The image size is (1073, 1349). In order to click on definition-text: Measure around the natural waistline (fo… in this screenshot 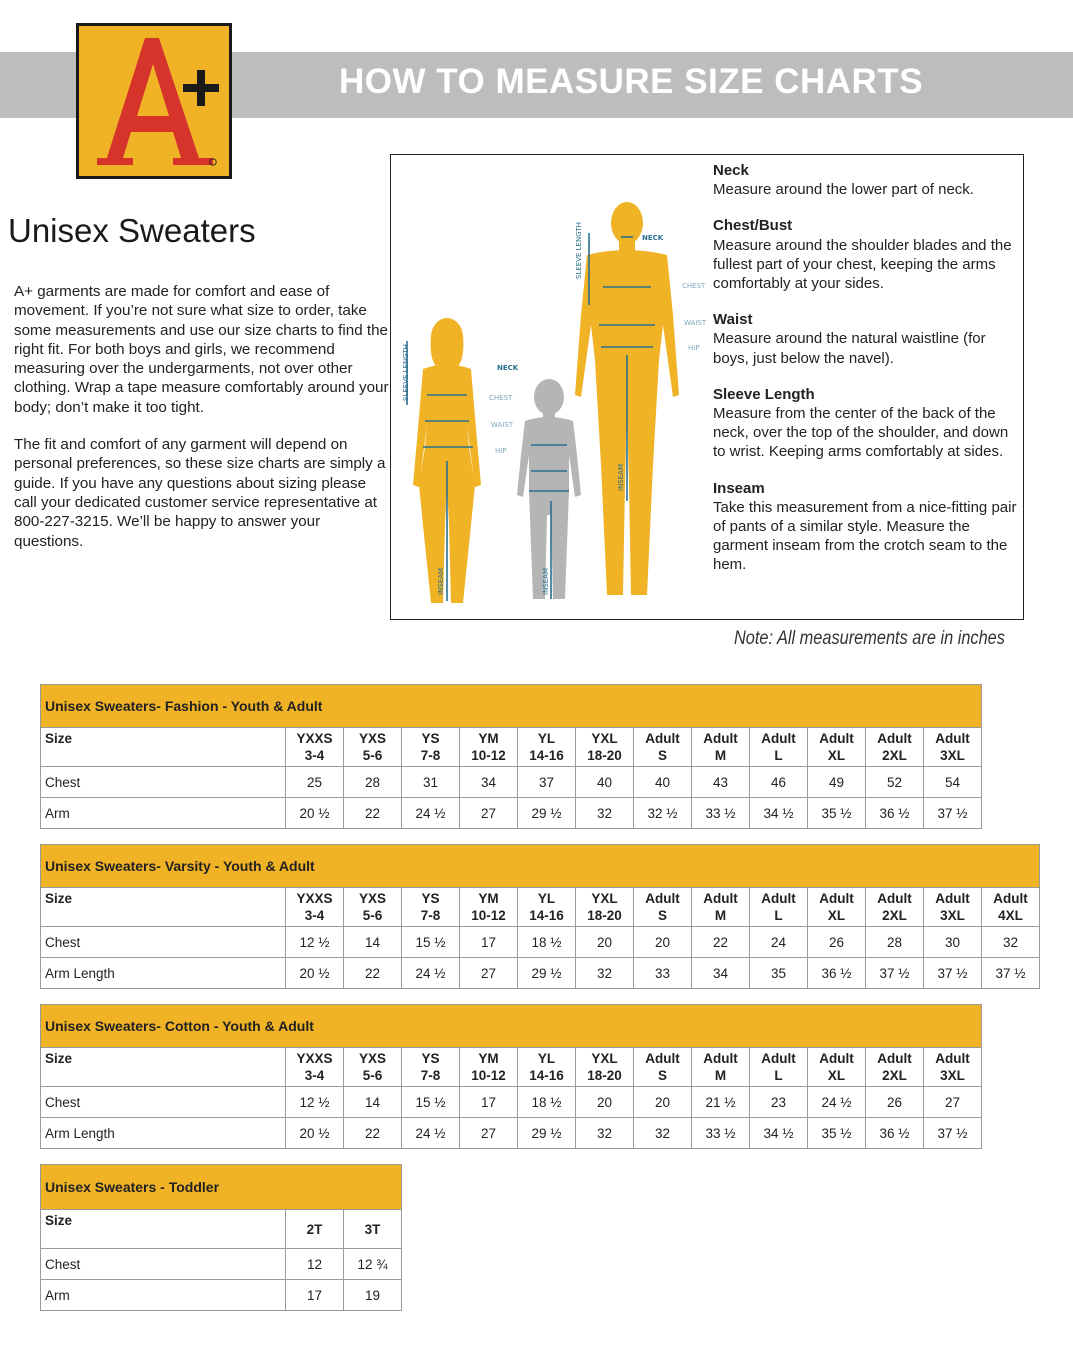, I will do `click(849, 348)`.